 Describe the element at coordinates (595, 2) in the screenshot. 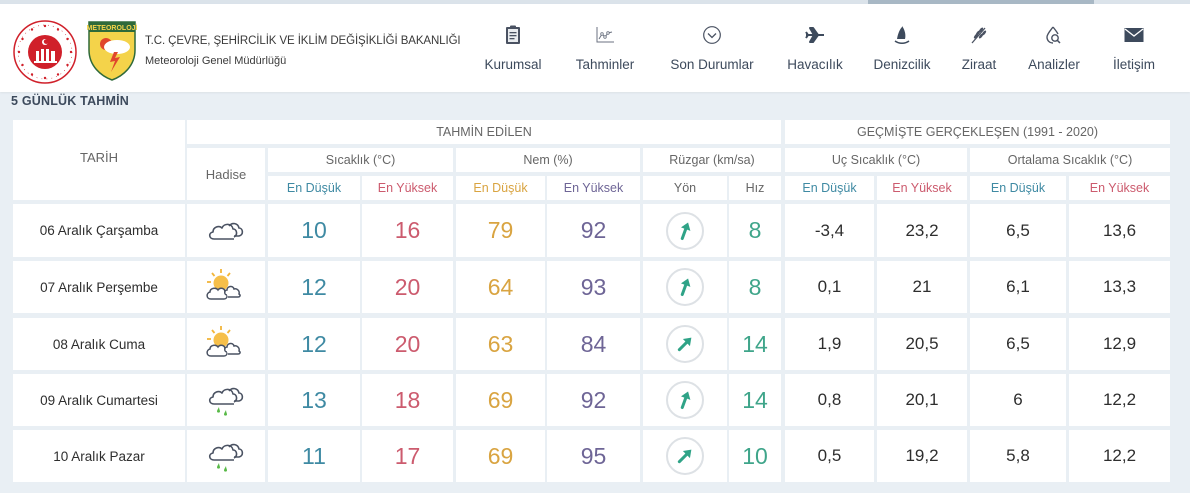

I see `top-strip` at that location.